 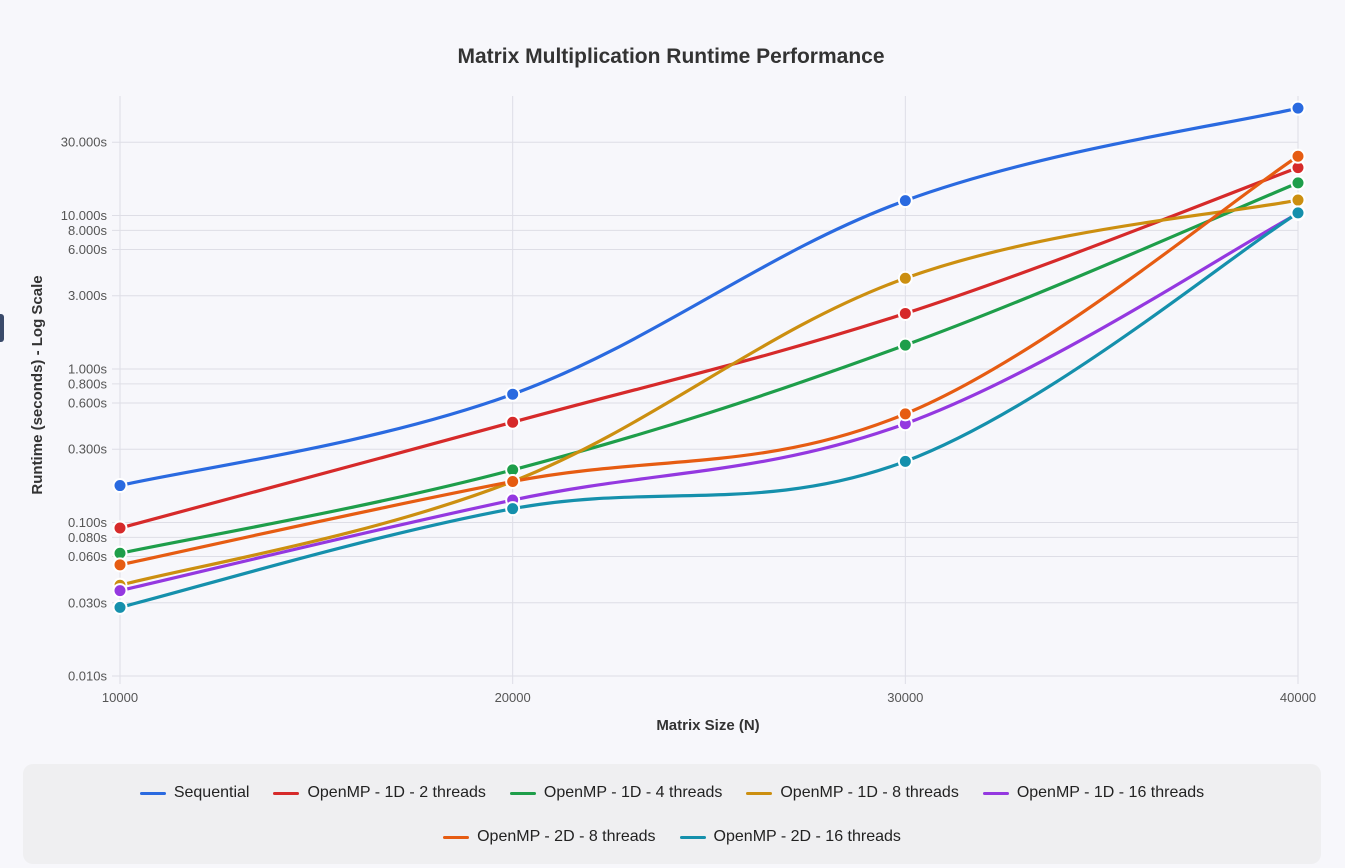 I want to click on legend-item-openmp-2d-8-threads: OpenMP - 2D - 8 threads, so click(x=549, y=837).